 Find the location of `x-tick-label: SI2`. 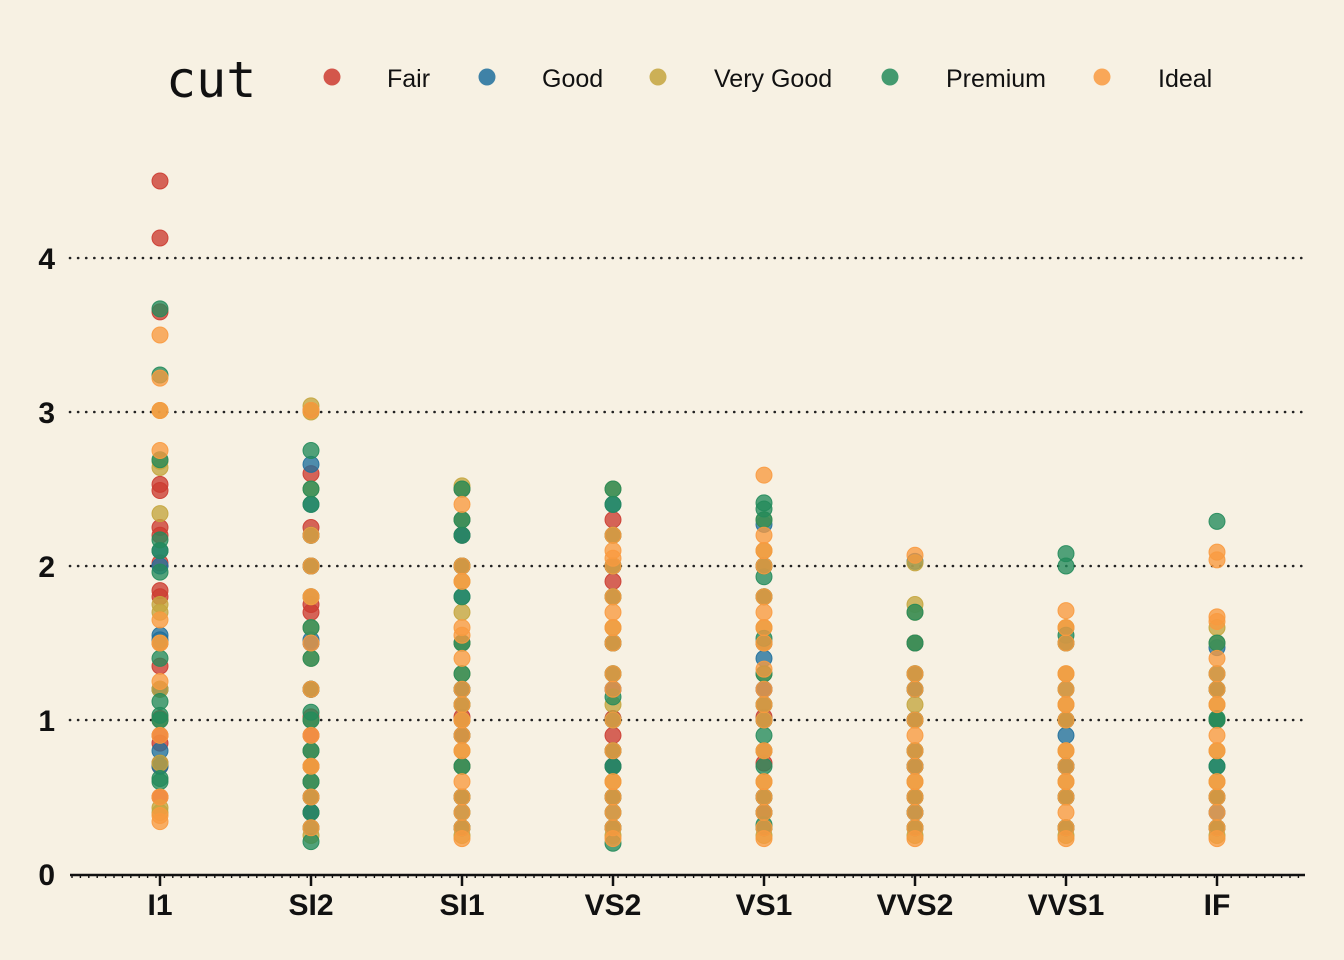

x-tick-label: SI2 is located at coordinates (310, 905).